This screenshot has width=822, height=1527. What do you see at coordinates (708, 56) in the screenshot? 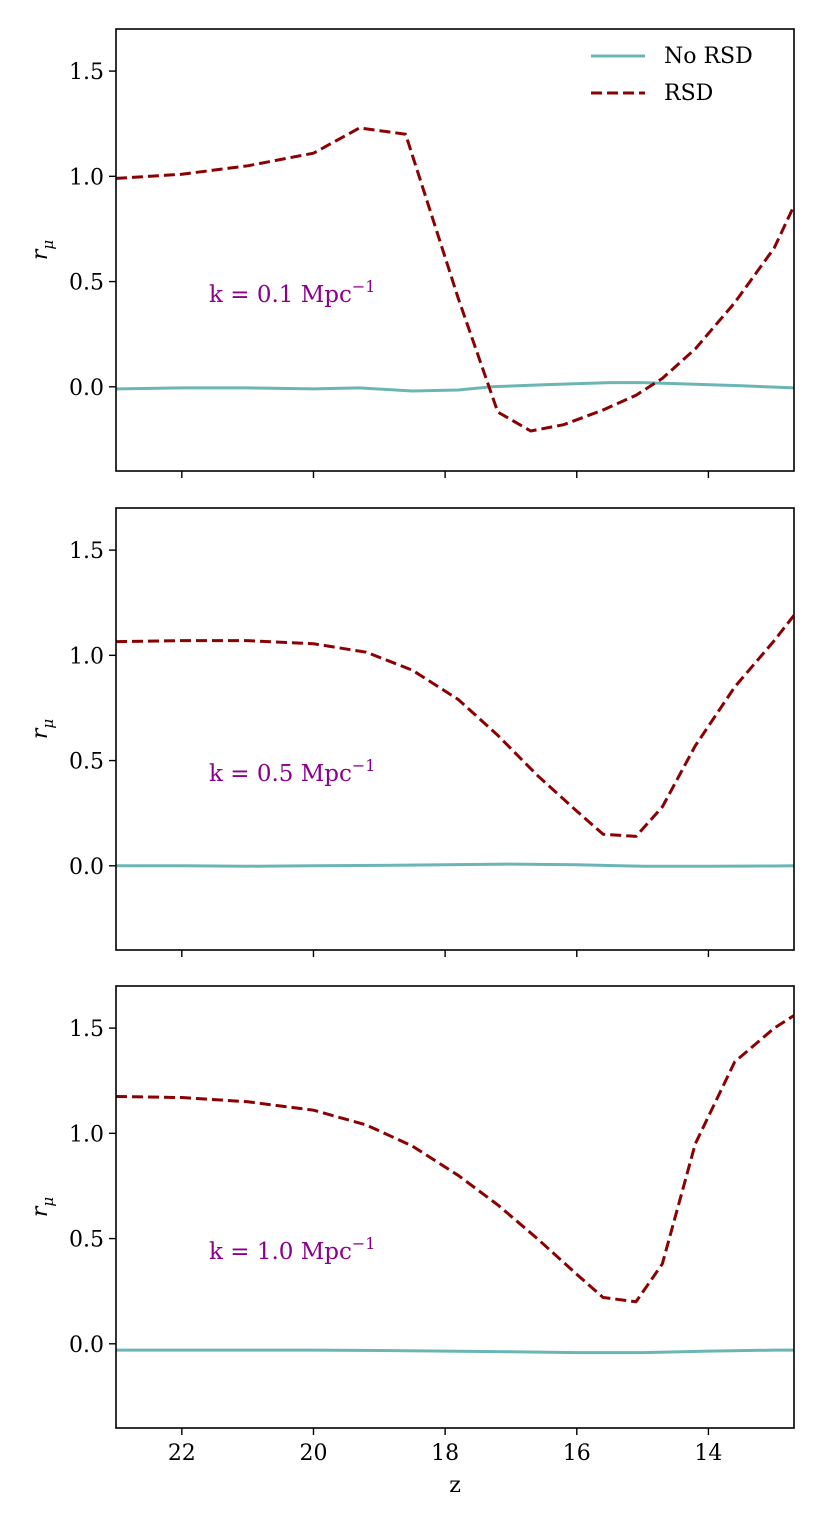
I see `legend-label-no-rsd: No RSD` at bounding box center [708, 56].